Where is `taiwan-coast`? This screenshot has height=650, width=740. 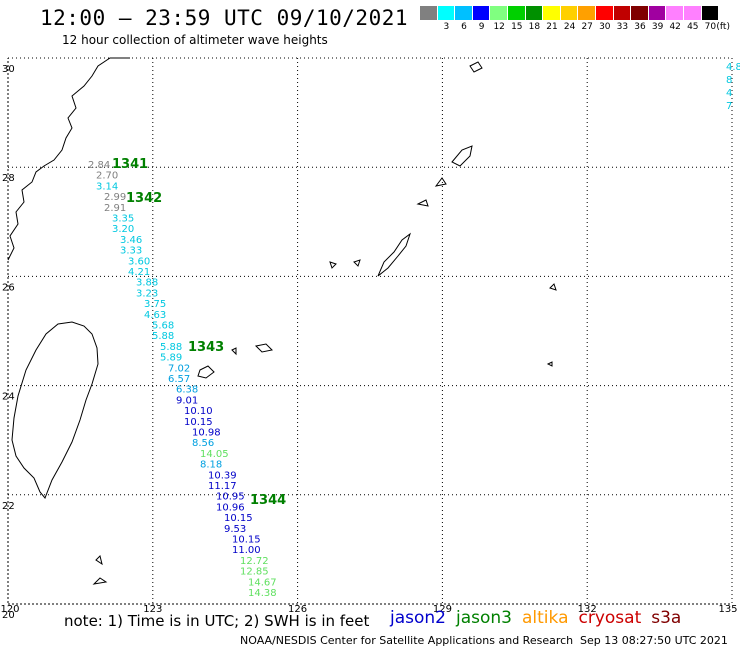
taiwan-coast is located at coordinates (55, 410).